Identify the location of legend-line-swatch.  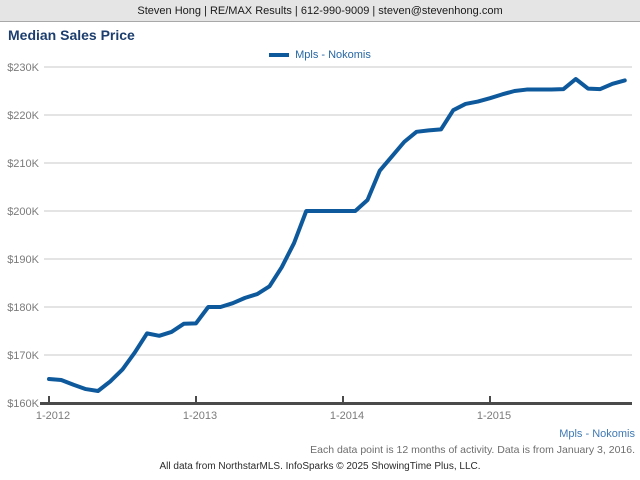
(279, 55).